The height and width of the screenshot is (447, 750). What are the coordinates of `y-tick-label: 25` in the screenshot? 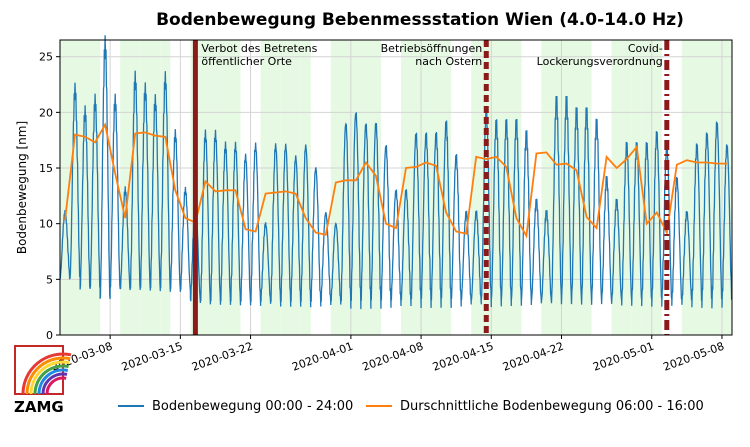 It's located at (46, 57).